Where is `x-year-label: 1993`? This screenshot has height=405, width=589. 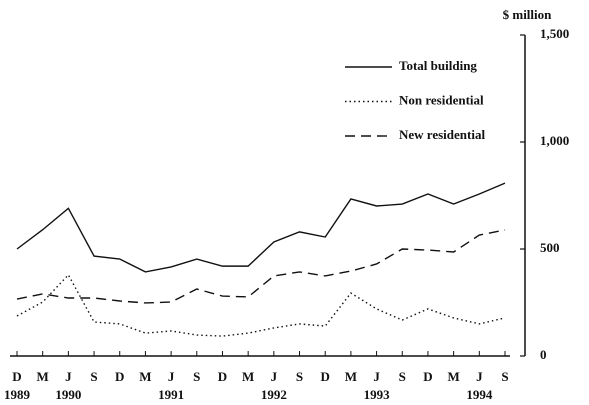
x-year-label: 1993 is located at coordinates (377, 394).